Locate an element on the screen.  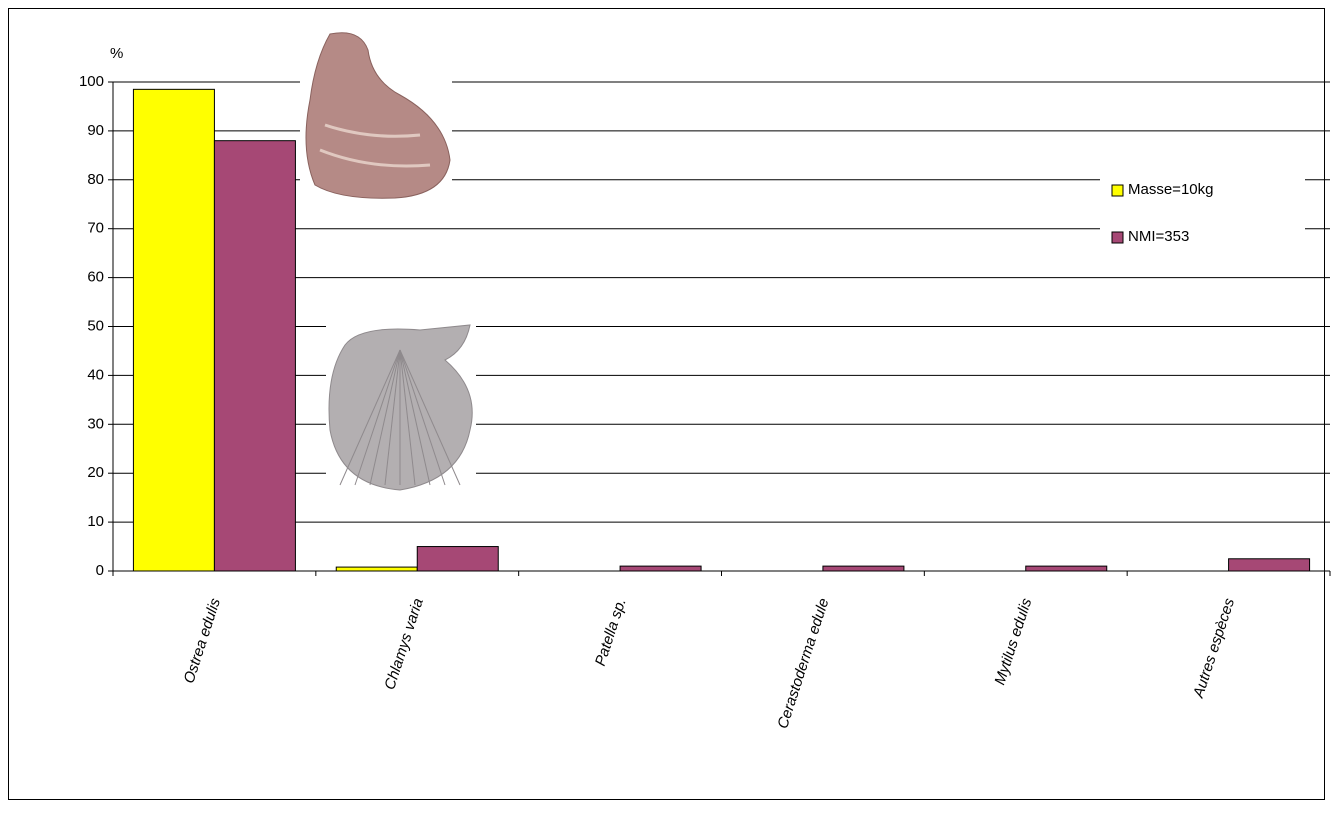
scallop-shell is located at coordinates (400, 407).